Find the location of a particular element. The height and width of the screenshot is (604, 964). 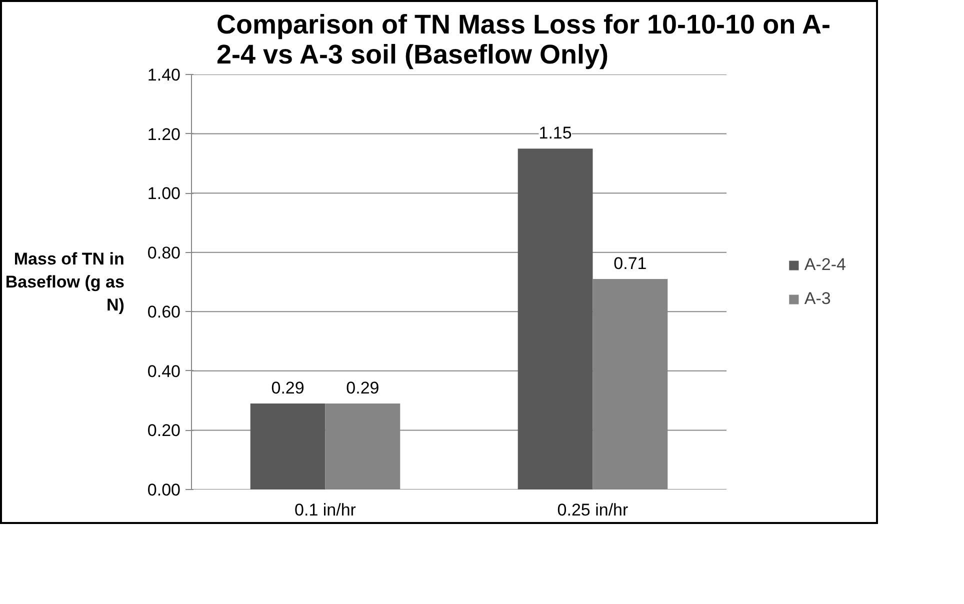

y-tick-label: 0.40 is located at coordinates (164, 371).